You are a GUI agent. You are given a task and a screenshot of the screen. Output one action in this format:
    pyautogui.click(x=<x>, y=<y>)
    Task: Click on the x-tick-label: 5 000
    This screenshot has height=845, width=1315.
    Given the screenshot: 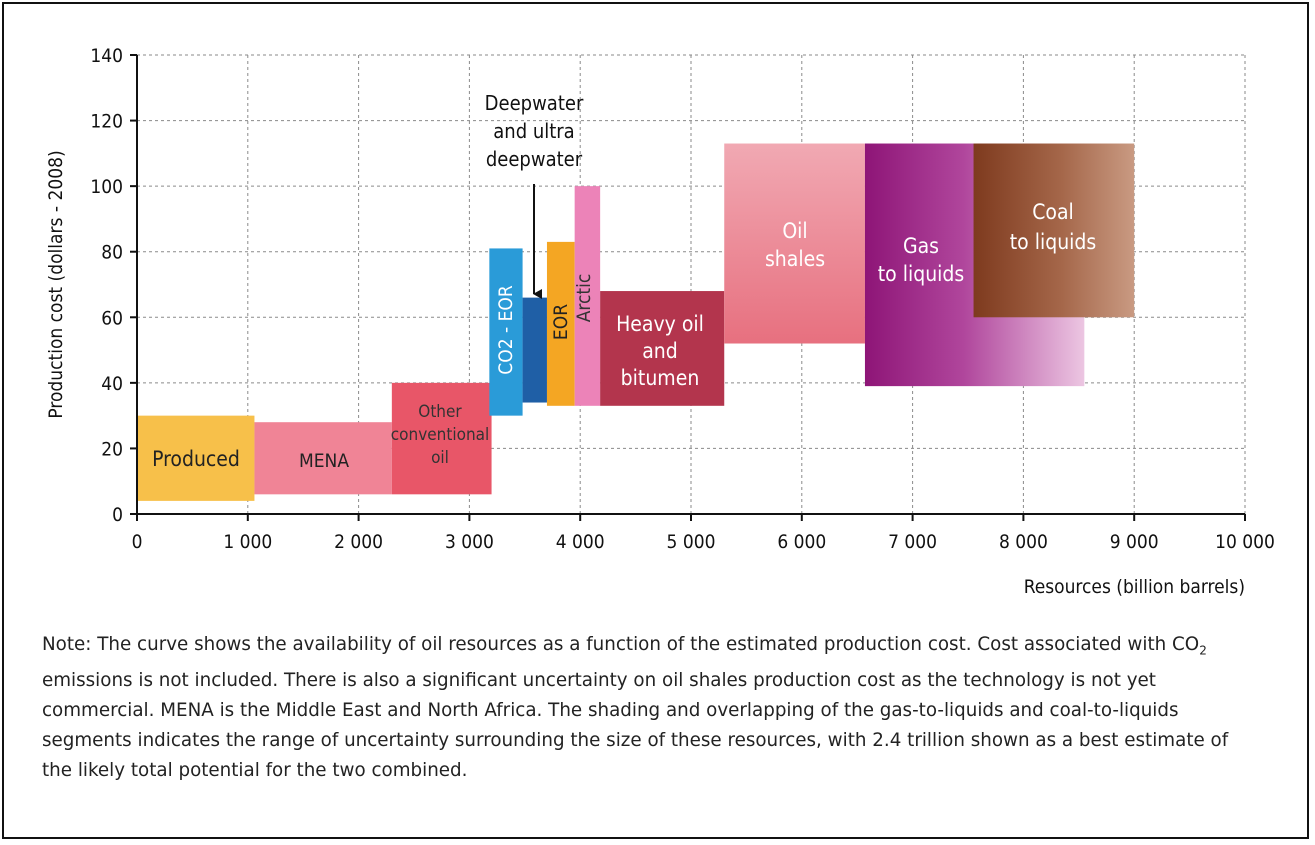 What is the action you would take?
    pyautogui.click(x=691, y=542)
    